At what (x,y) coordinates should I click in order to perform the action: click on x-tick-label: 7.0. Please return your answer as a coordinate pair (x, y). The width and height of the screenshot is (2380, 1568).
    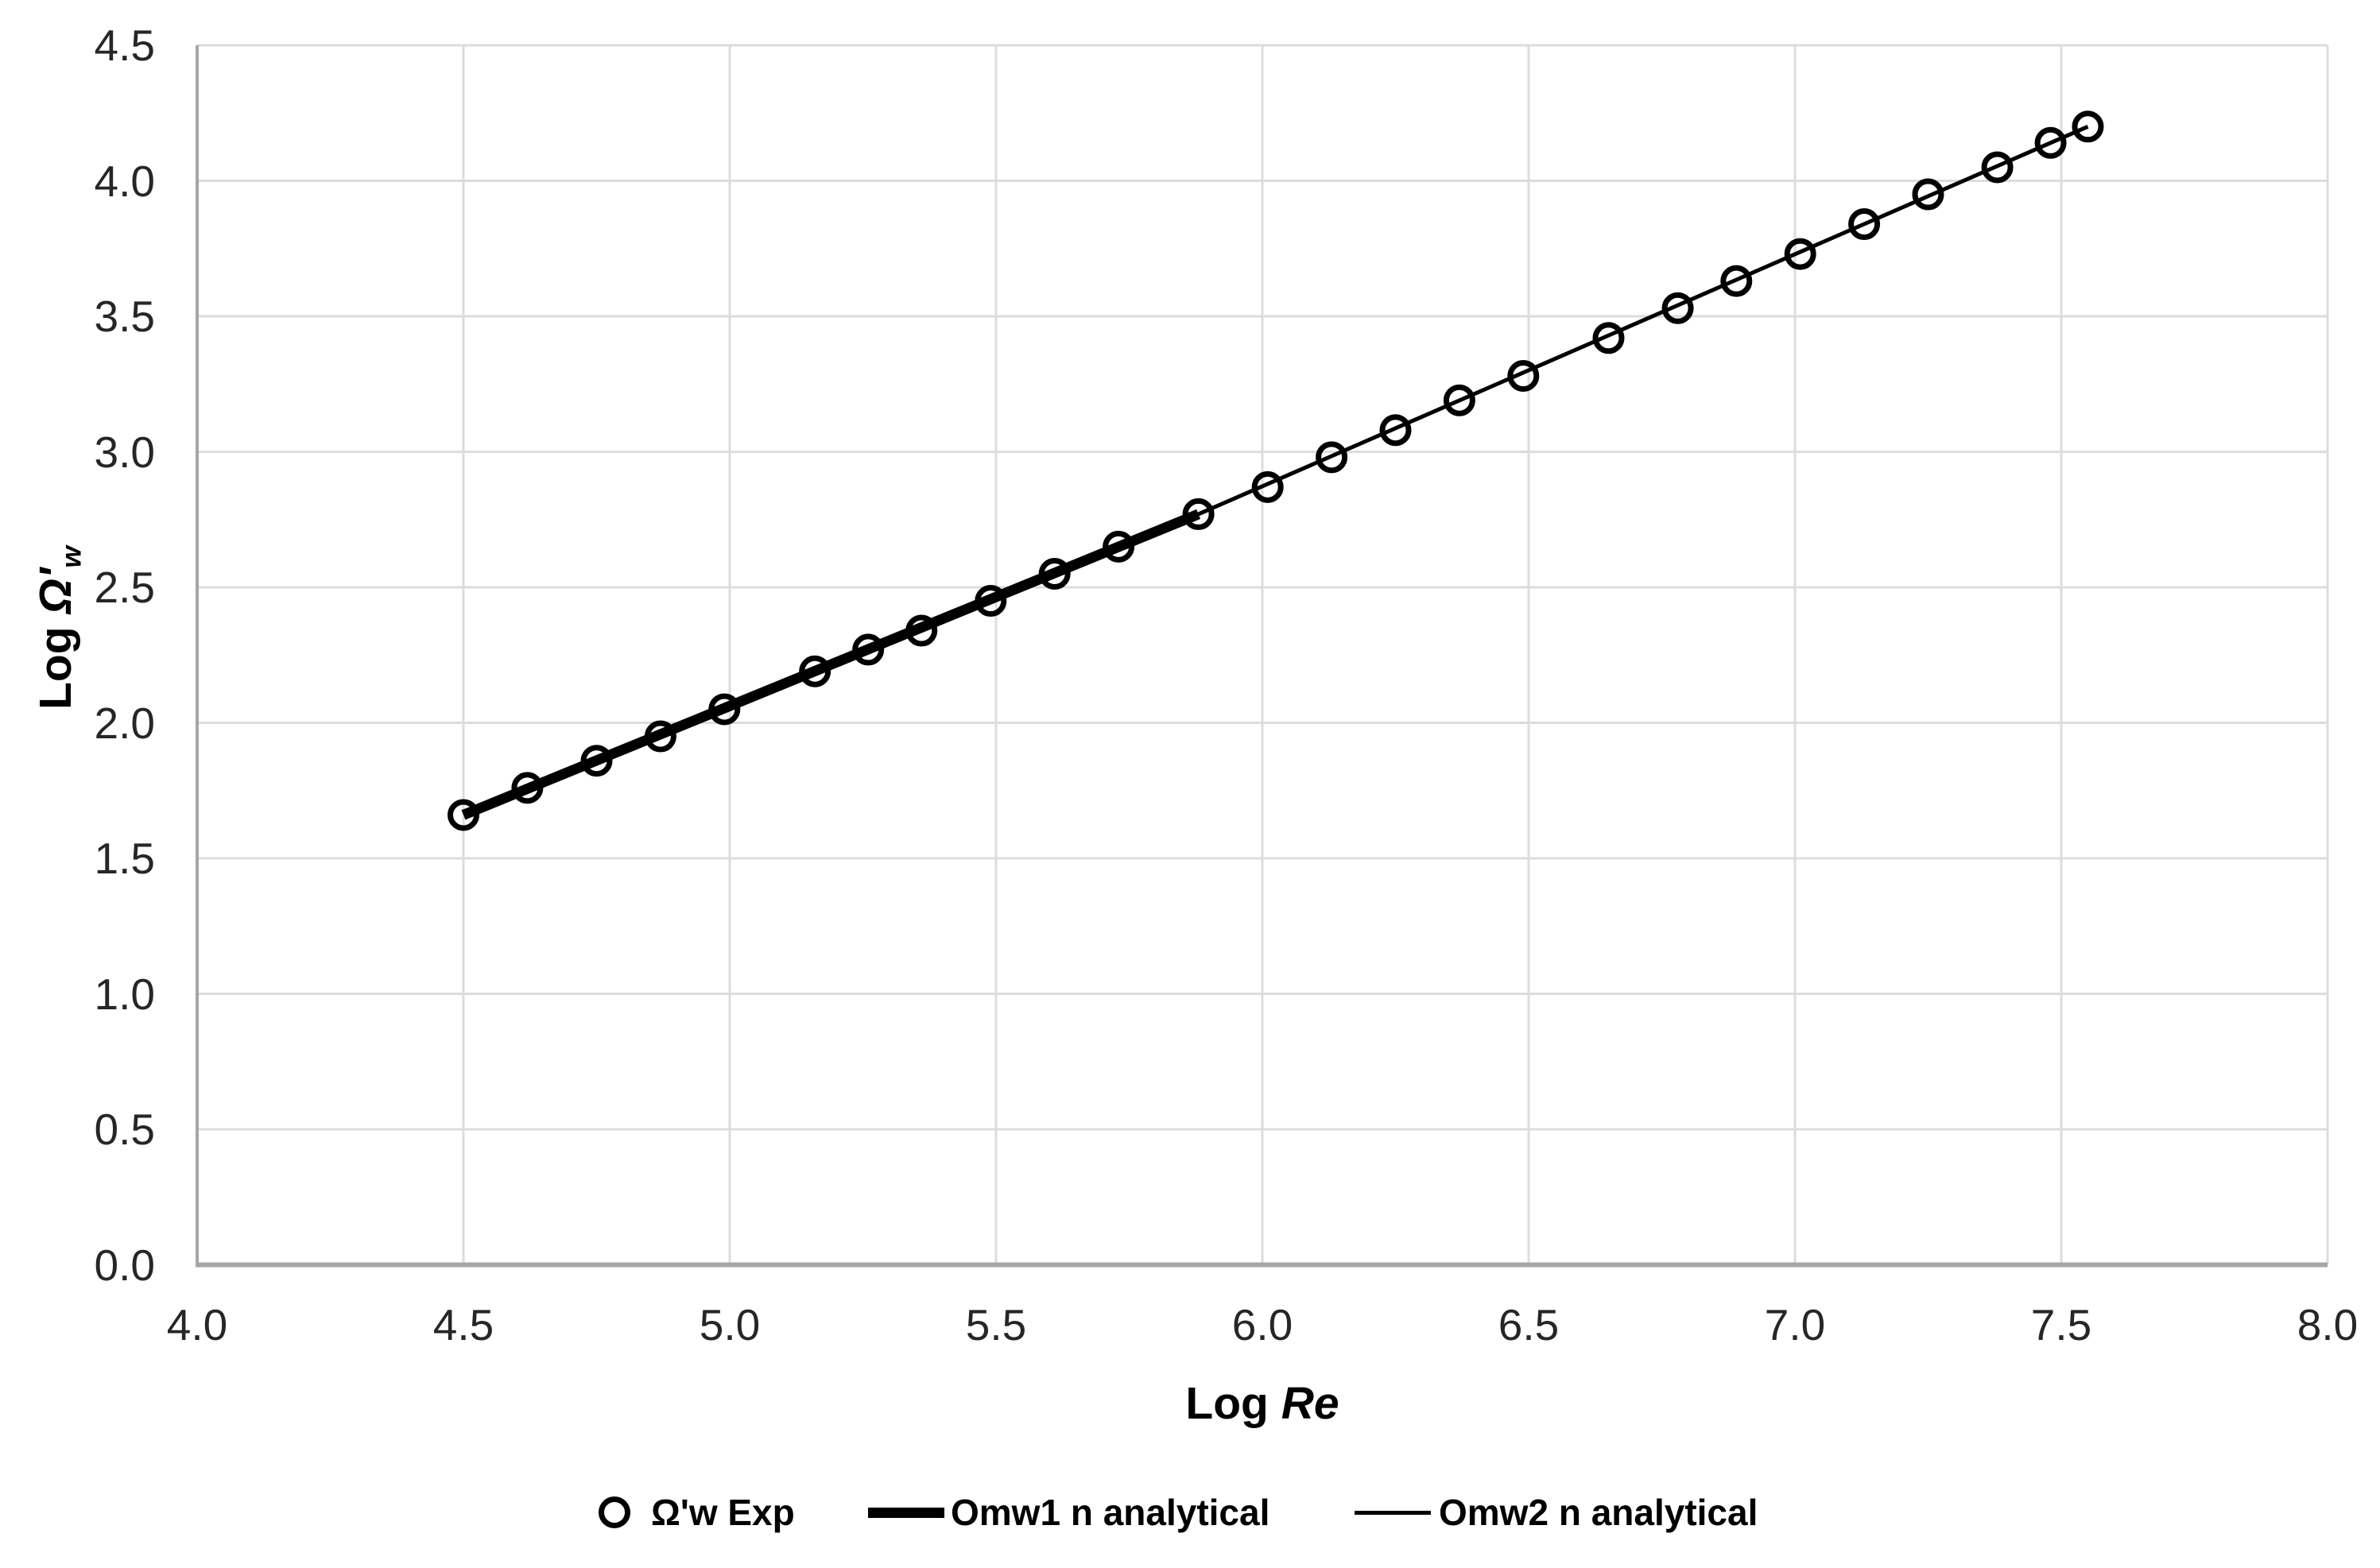
    Looking at the image, I should click on (1795, 1324).